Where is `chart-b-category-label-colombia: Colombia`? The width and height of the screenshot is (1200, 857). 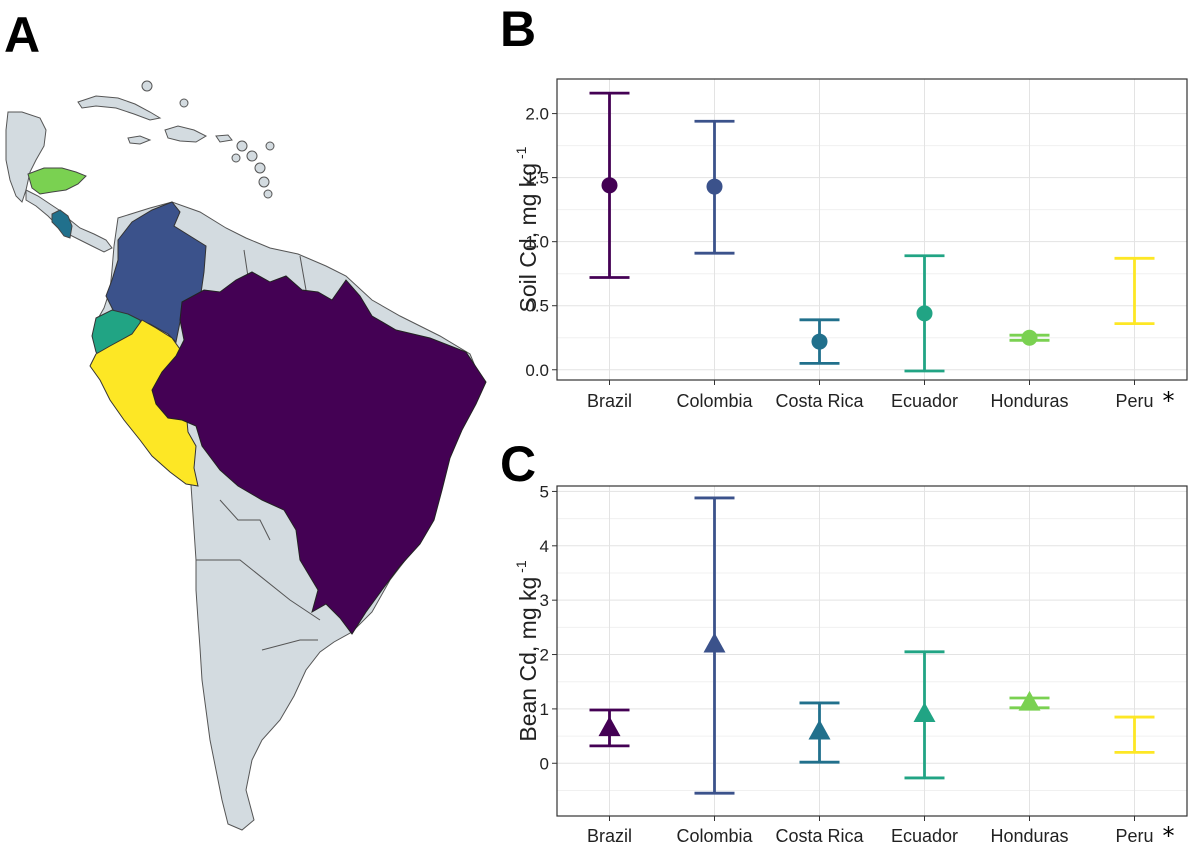
chart-b-category-label-colombia: Colombia is located at coordinates (714, 401).